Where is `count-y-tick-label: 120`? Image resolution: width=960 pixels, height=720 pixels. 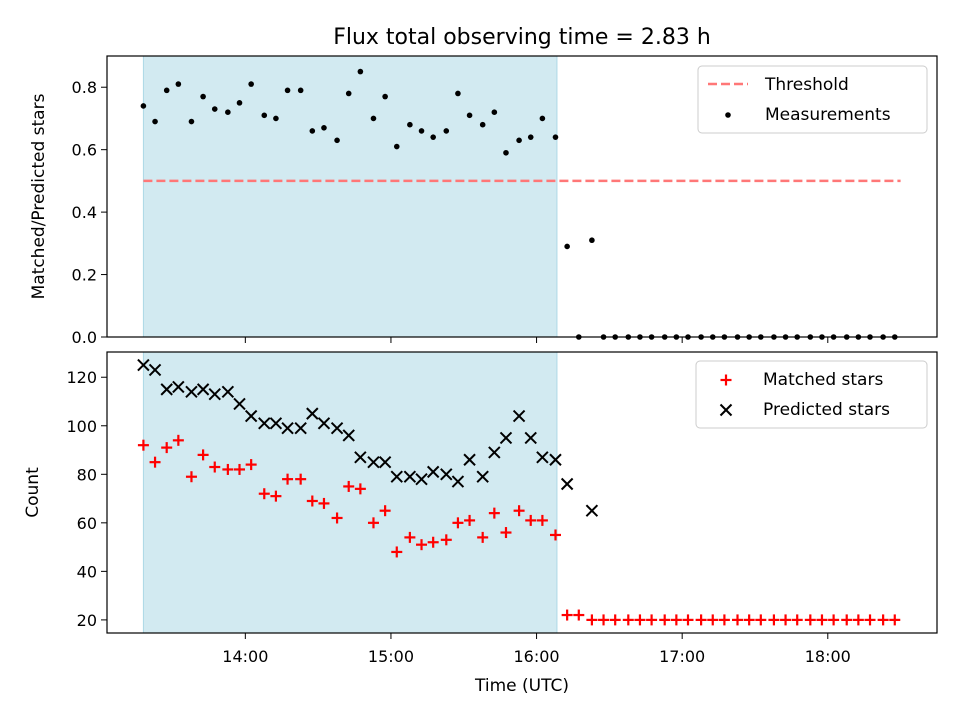 count-y-tick-label: 120 is located at coordinates (81, 377).